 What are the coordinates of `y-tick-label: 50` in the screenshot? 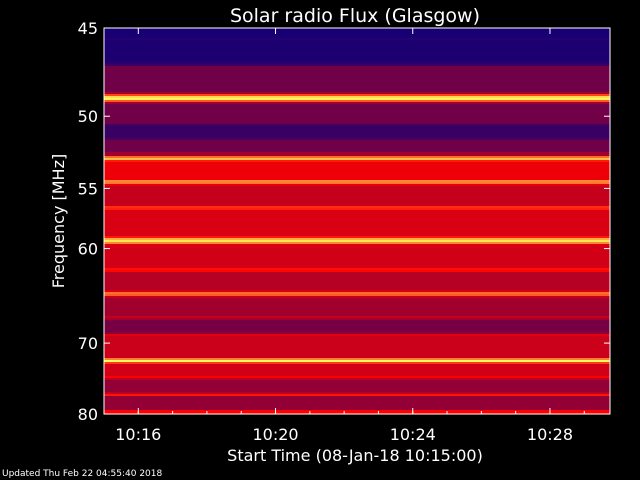 It's located at (88, 116).